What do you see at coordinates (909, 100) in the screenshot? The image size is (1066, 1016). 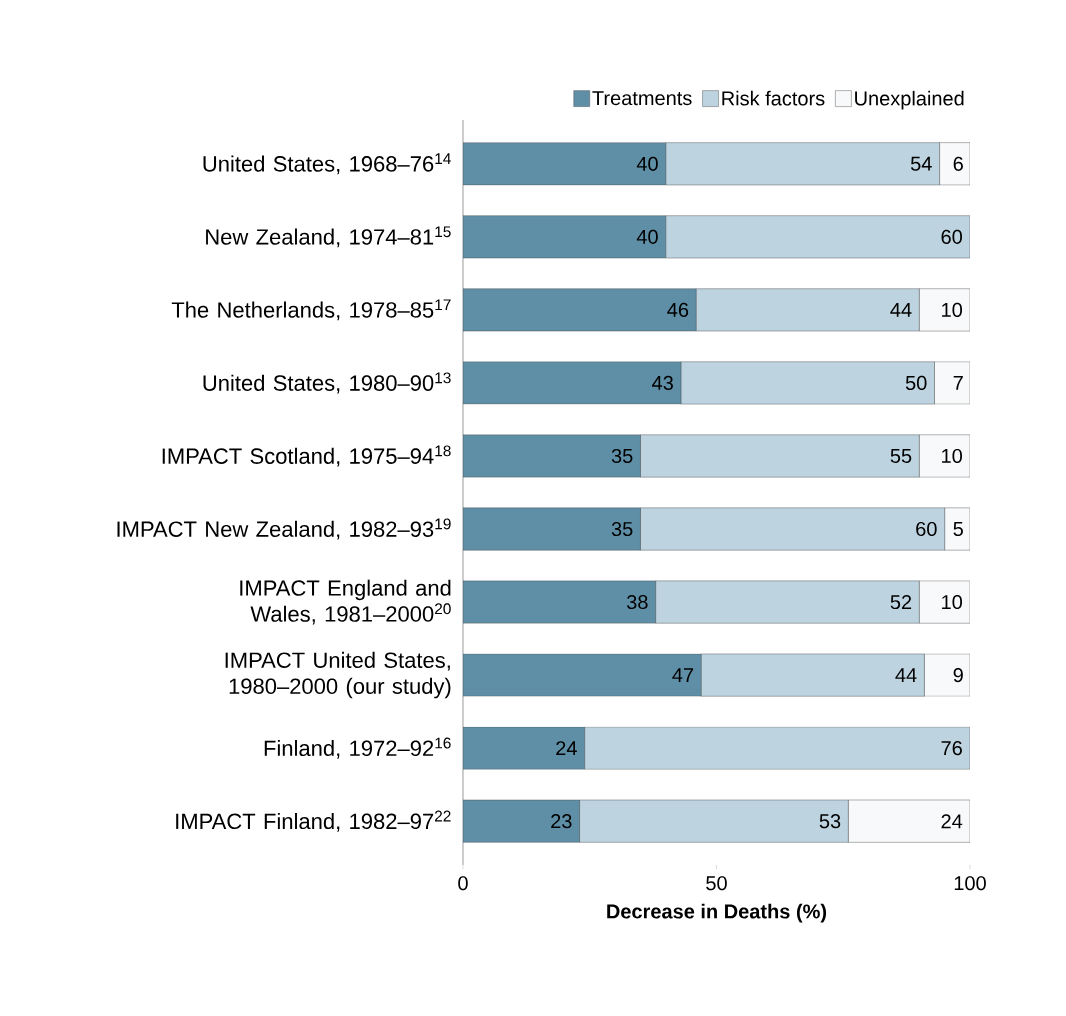 I see `legend-label: Unexplained` at bounding box center [909, 100].